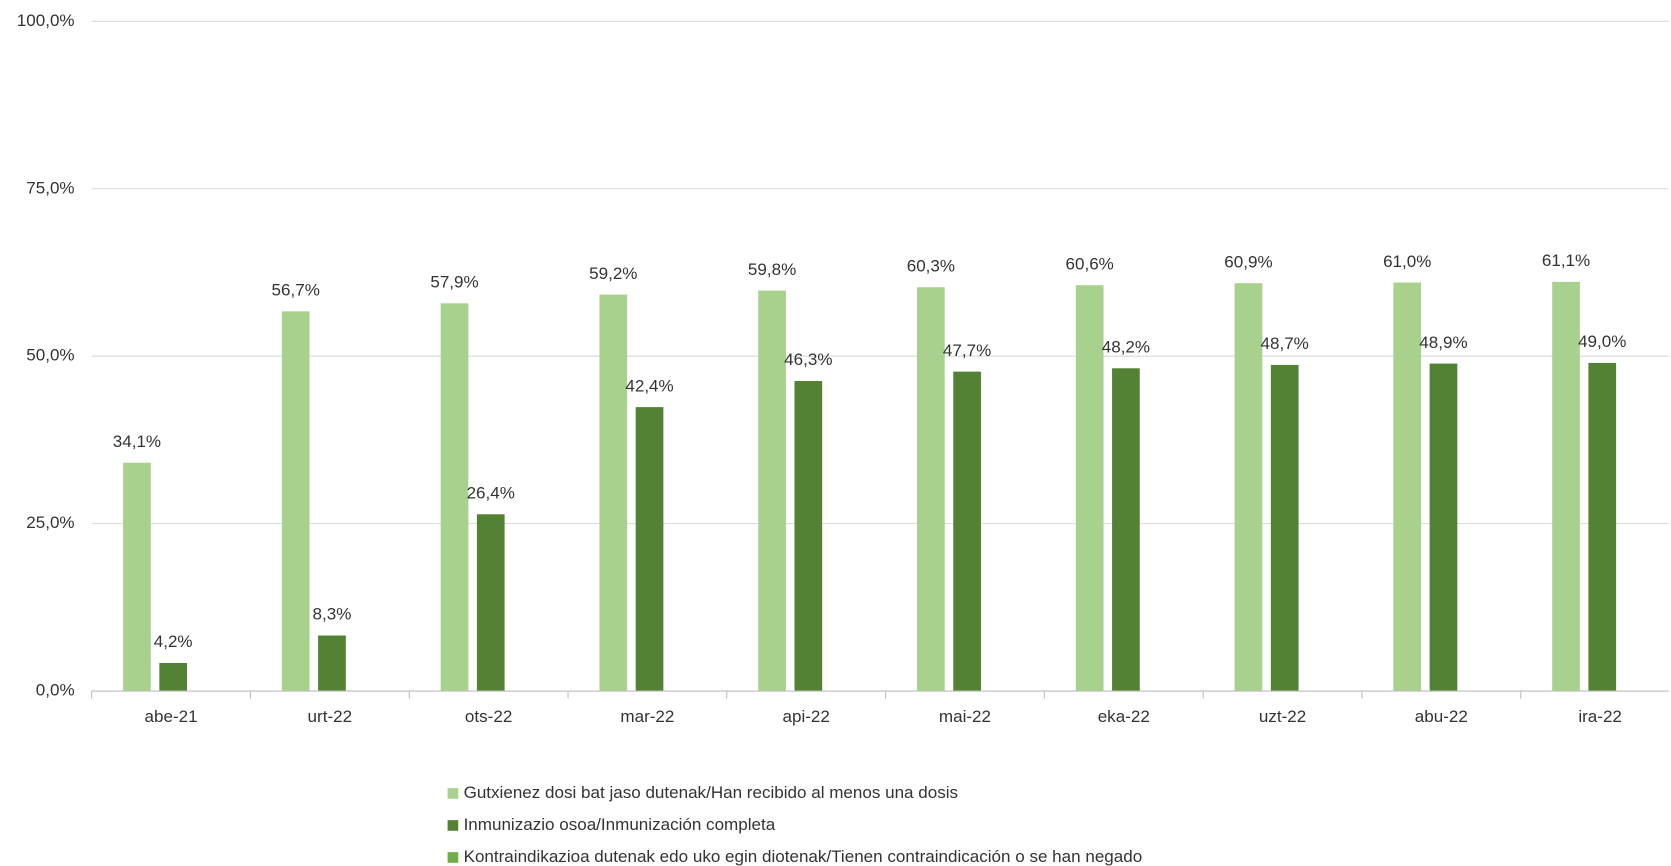 This screenshot has height=866, width=1671. What do you see at coordinates (173, 641) in the screenshot?
I see `data-label: 4,2%` at bounding box center [173, 641].